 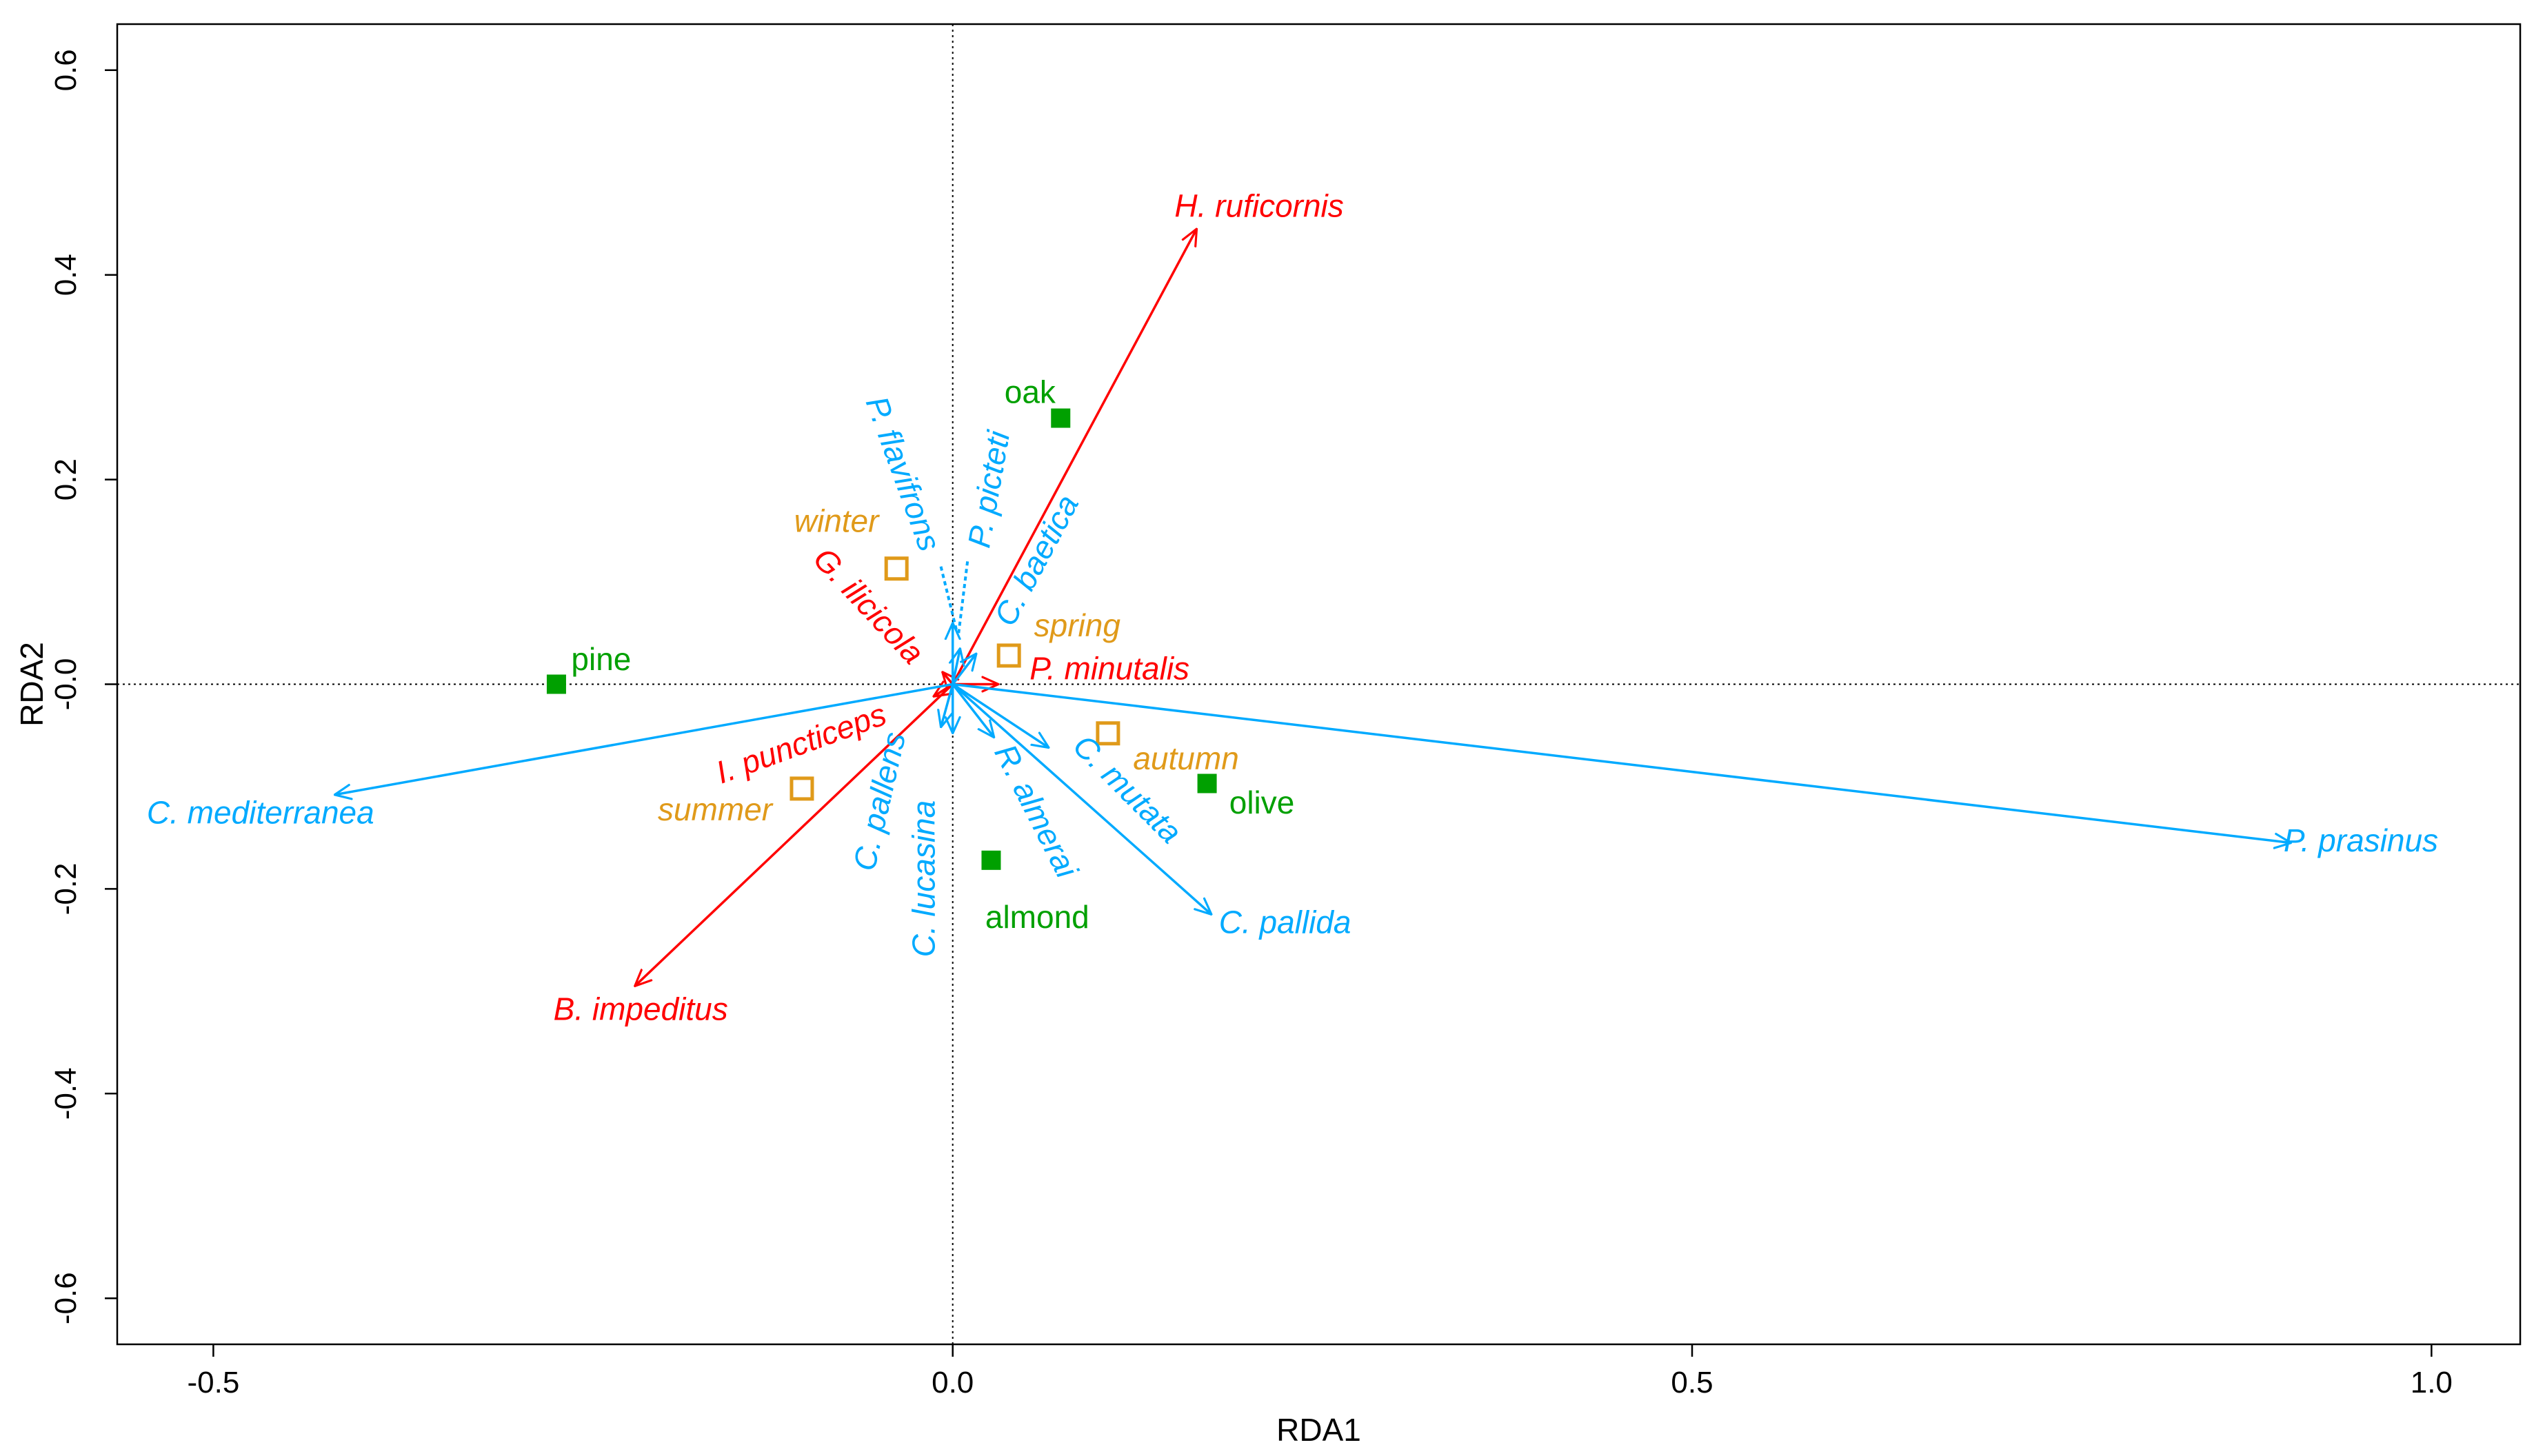 What do you see at coordinates (869, 605) in the screenshot?
I see `arrow-label-g-ilicicola: G. ilicicola` at bounding box center [869, 605].